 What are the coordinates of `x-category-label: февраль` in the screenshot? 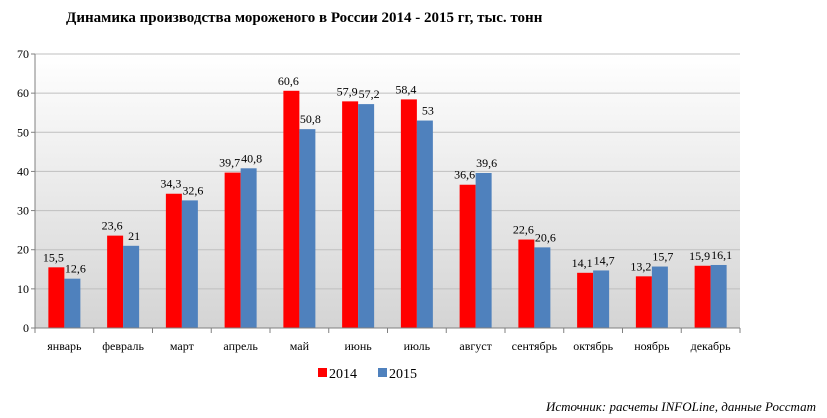 It's located at (123, 346).